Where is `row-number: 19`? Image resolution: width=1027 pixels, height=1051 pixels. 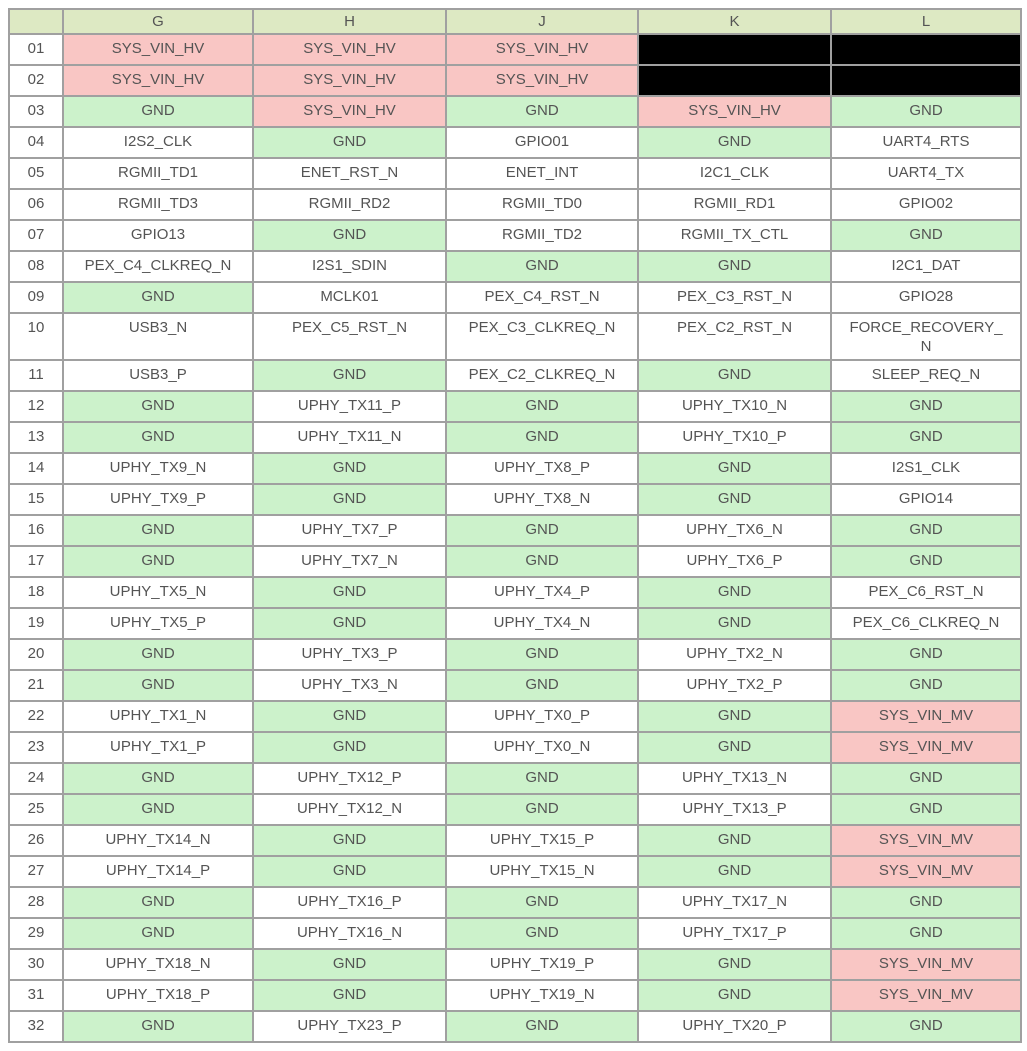 row-number: 19 is located at coordinates (36, 623).